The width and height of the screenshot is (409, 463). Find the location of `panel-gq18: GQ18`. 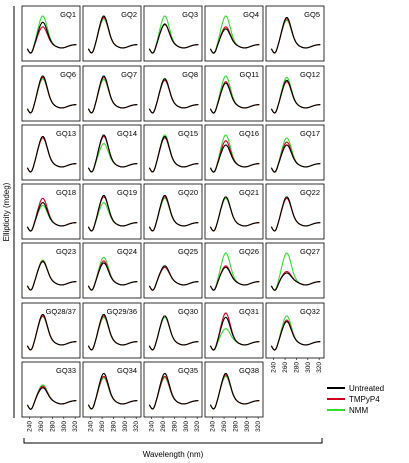

panel-gq18: GQ18 is located at coordinates (51, 211).